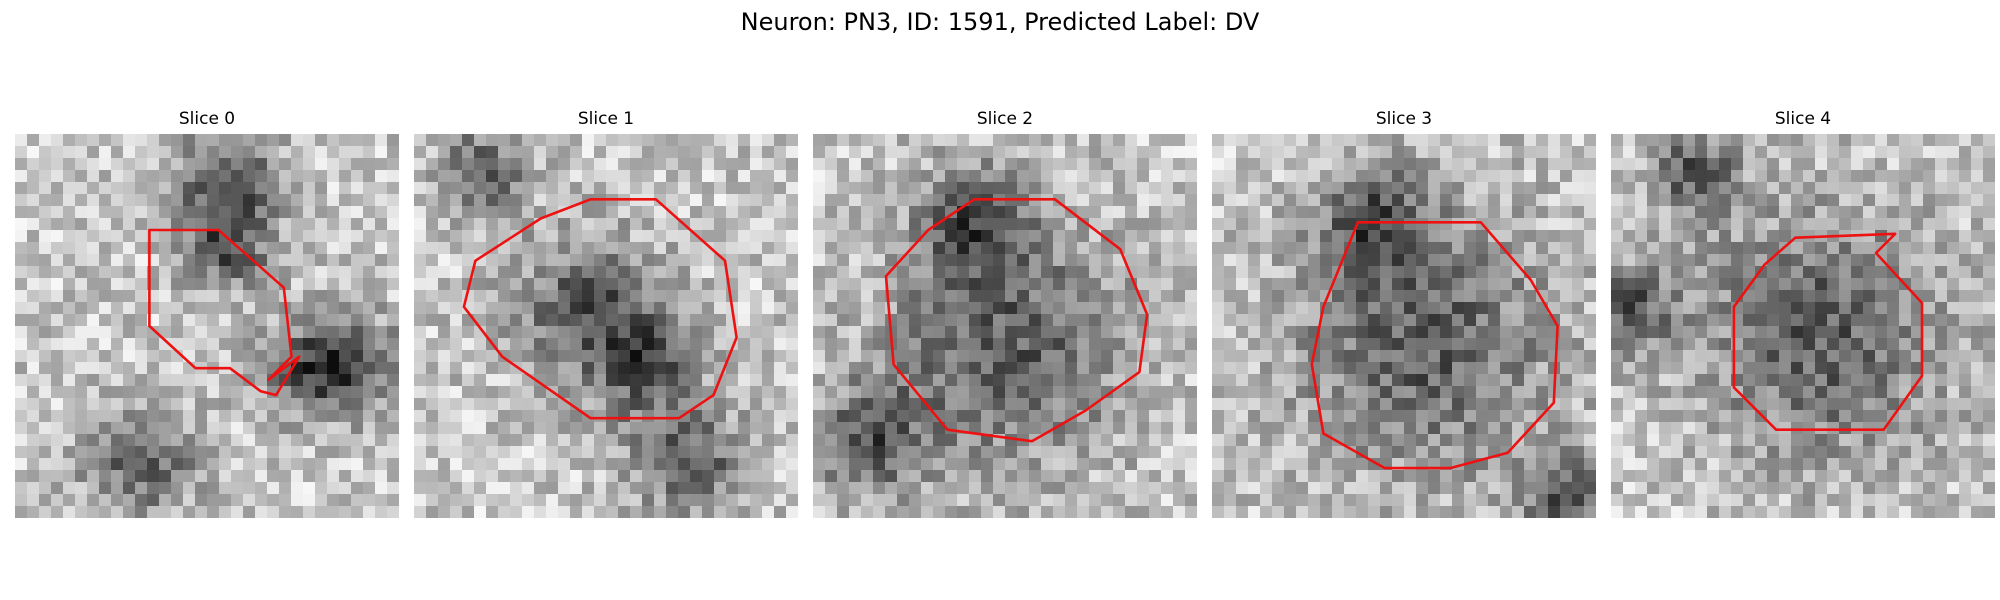  I want to click on slice-2-image, so click(1005, 326).